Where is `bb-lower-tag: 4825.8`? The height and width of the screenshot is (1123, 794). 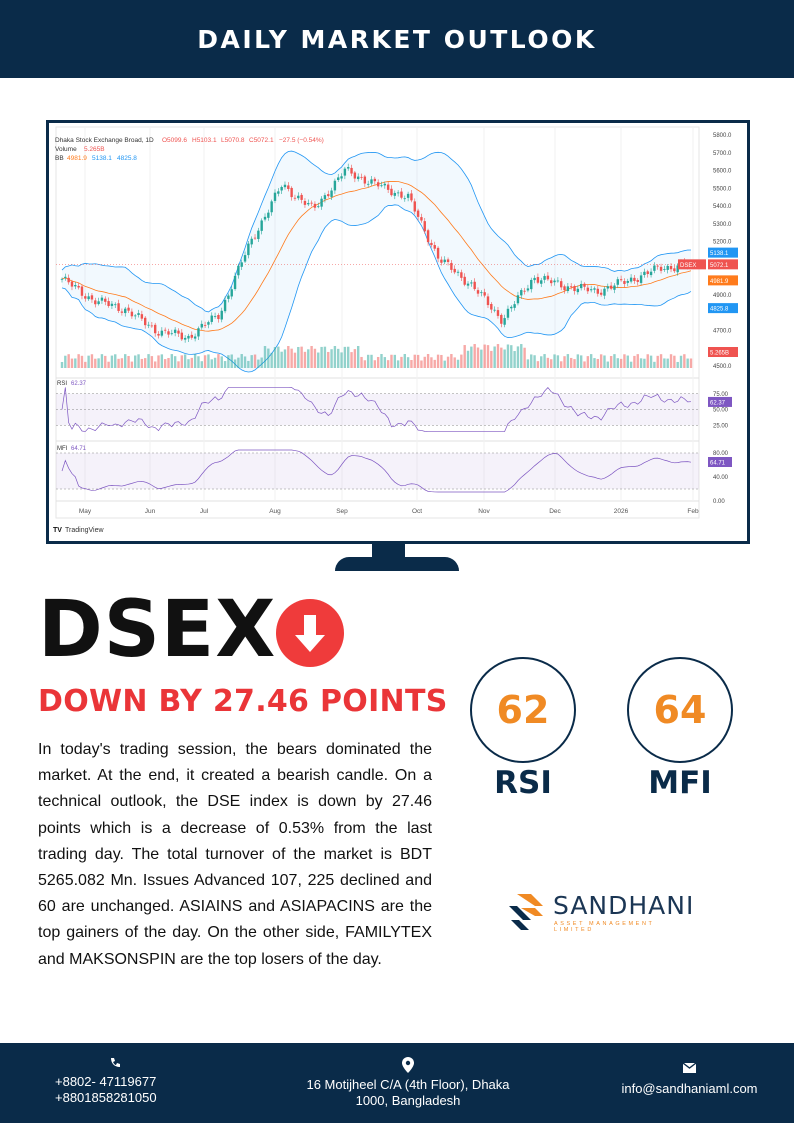
bb-lower-tag: 4825.8 is located at coordinates (719, 310).